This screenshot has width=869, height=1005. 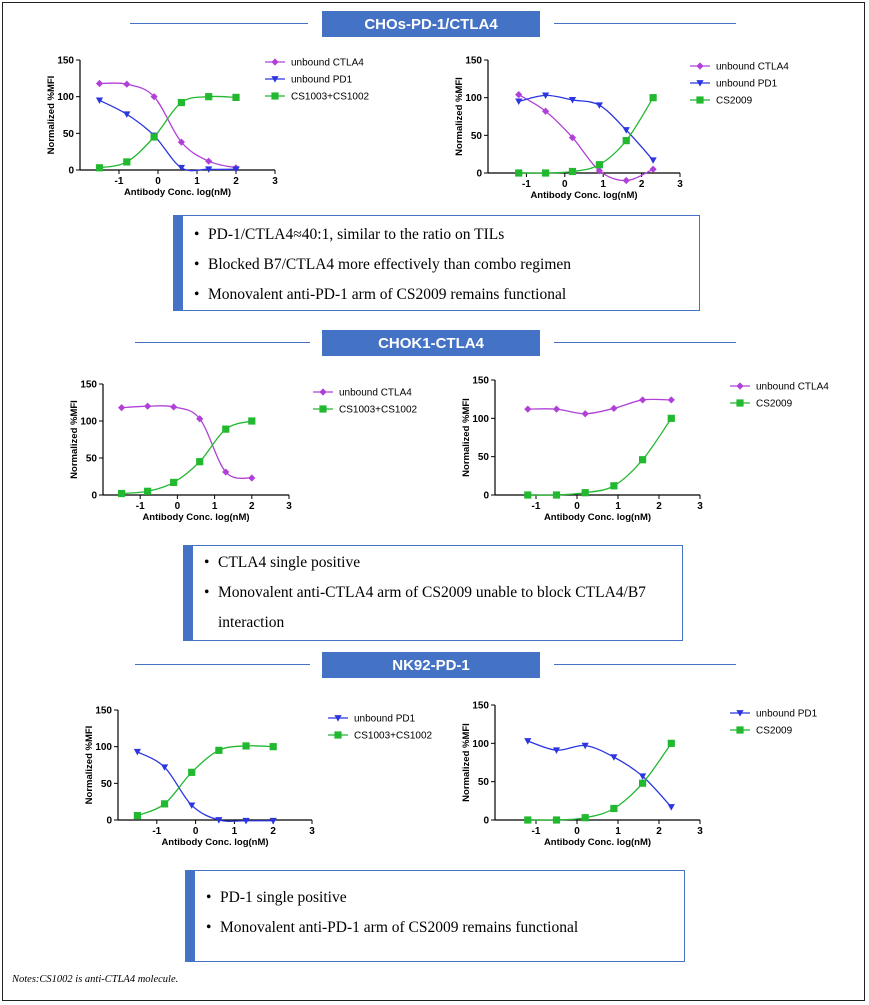 I want to click on legend-entry: unbound PD1, so click(x=774, y=714).